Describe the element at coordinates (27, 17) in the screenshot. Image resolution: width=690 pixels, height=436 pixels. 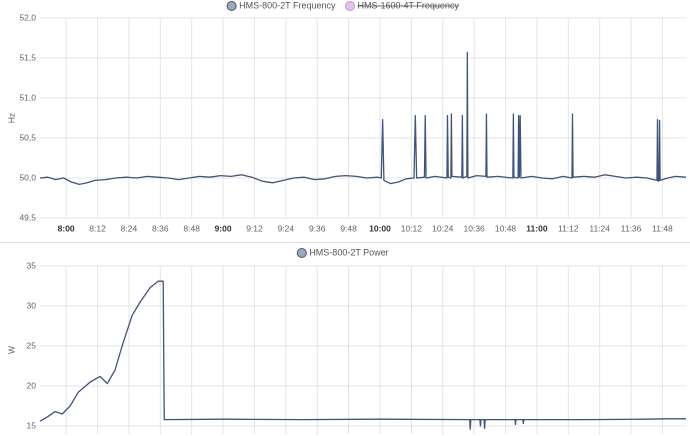
I see `y-tick-label: 52,0` at that location.